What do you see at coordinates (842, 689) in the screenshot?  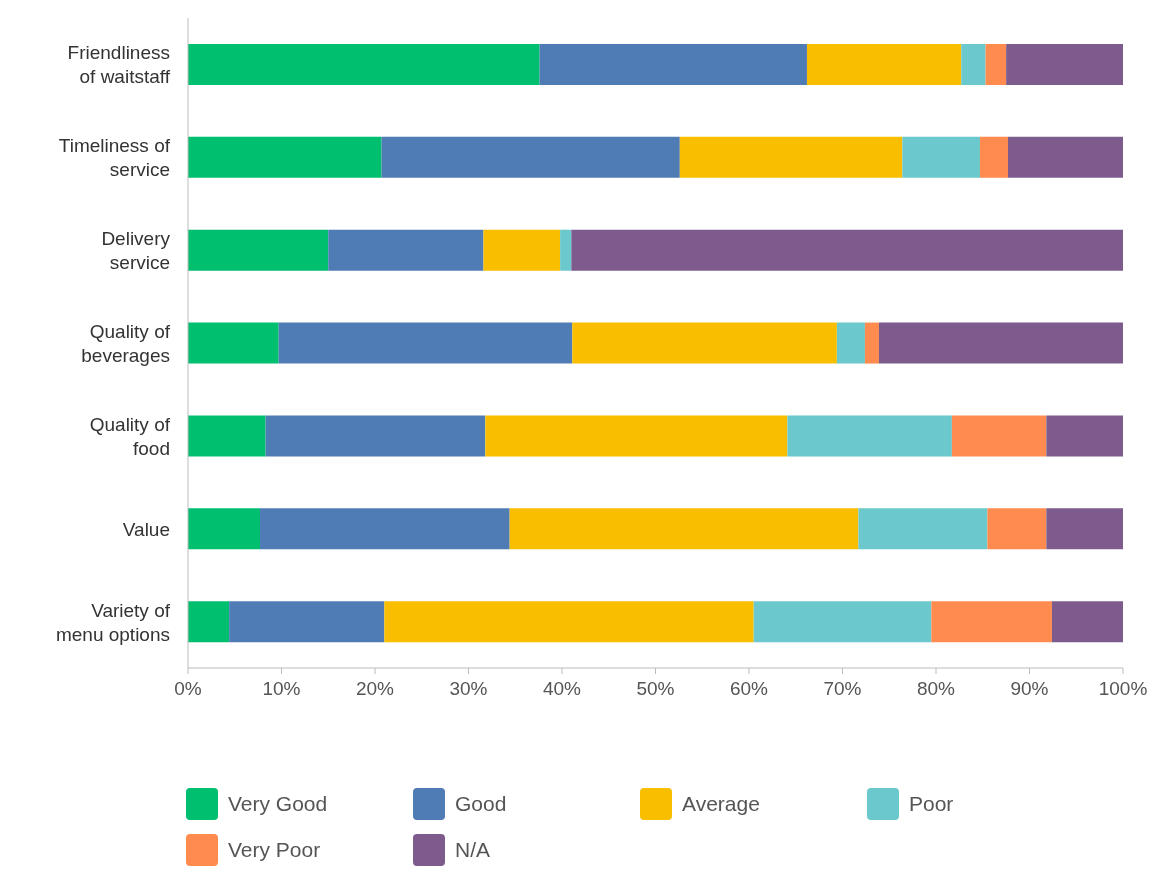 I see `x-tick-label: 70%` at bounding box center [842, 689].